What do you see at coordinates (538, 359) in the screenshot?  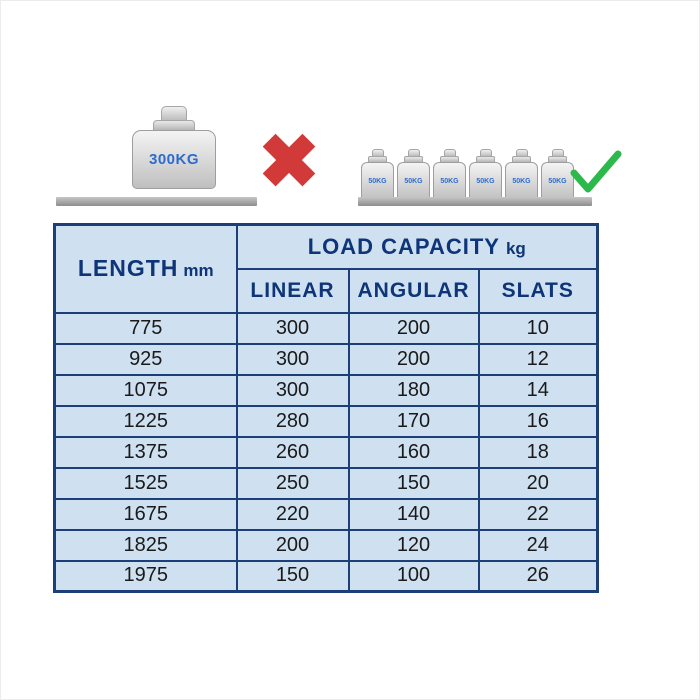 I see `slats-cell: 12` at bounding box center [538, 359].